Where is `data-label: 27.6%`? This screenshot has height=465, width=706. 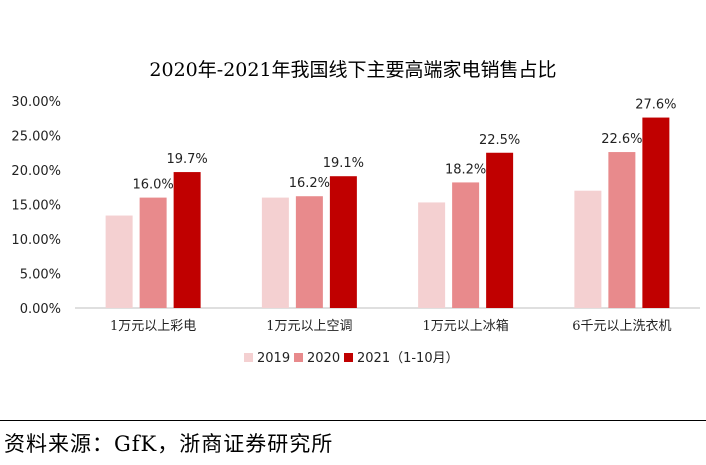 data-label: 27.6% is located at coordinates (655, 105).